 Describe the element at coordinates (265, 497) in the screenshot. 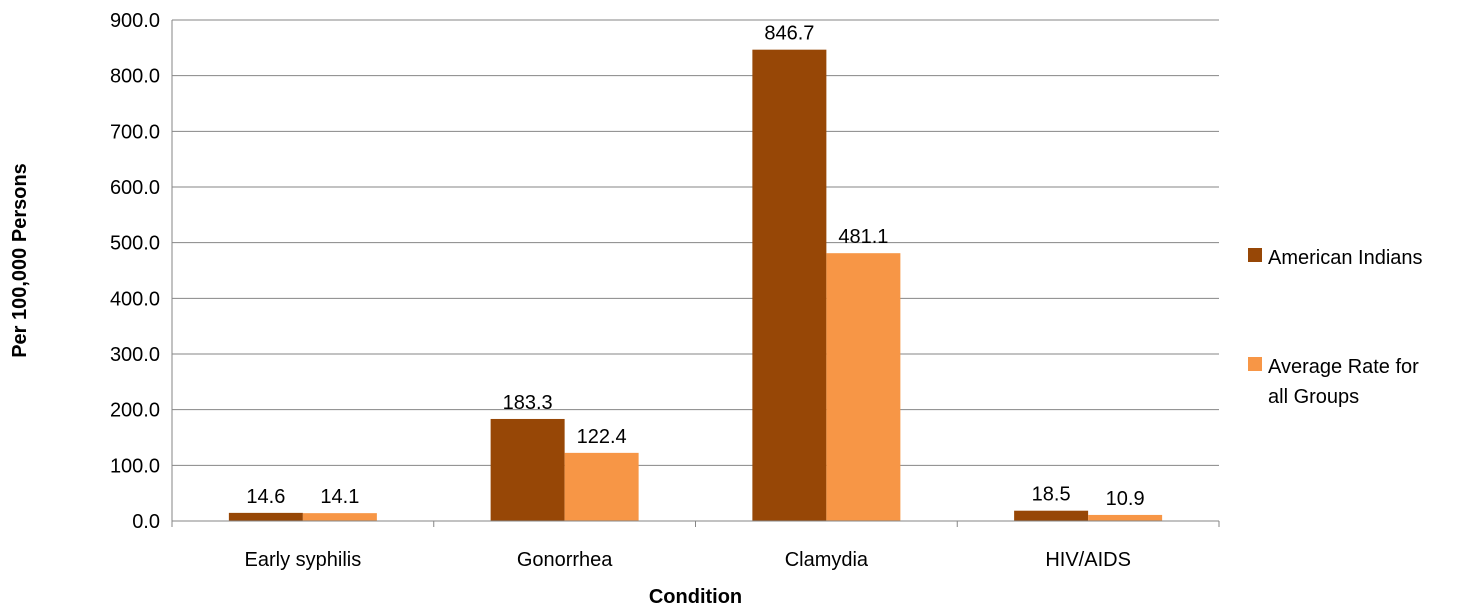

I see `data-label: 14.6` at that location.